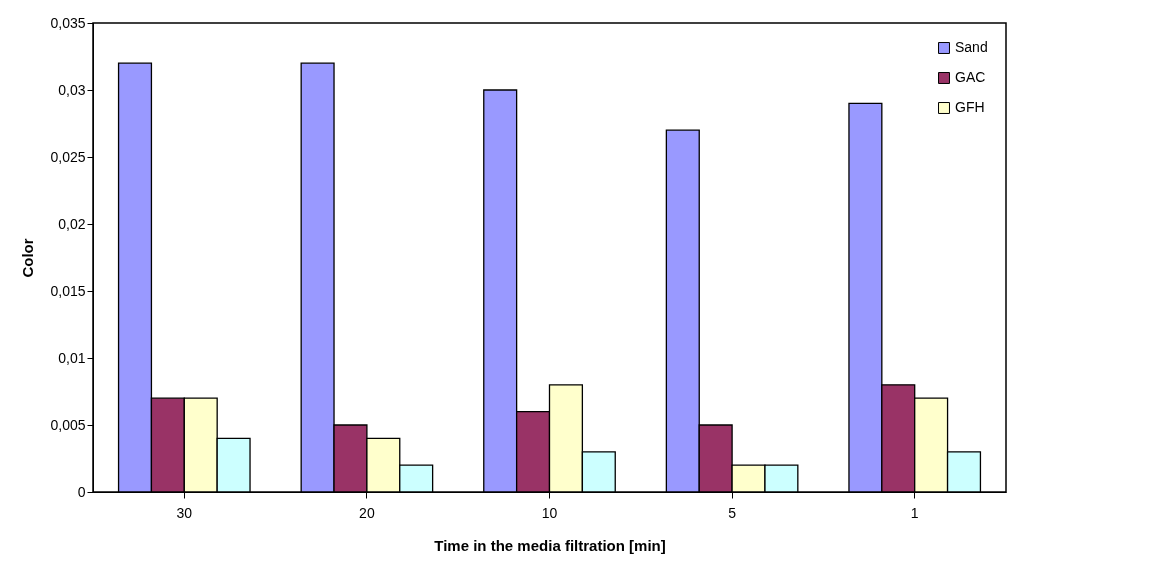 The height and width of the screenshot is (571, 1159). What do you see at coordinates (970, 77) in the screenshot?
I see `legend-label: GAC` at bounding box center [970, 77].